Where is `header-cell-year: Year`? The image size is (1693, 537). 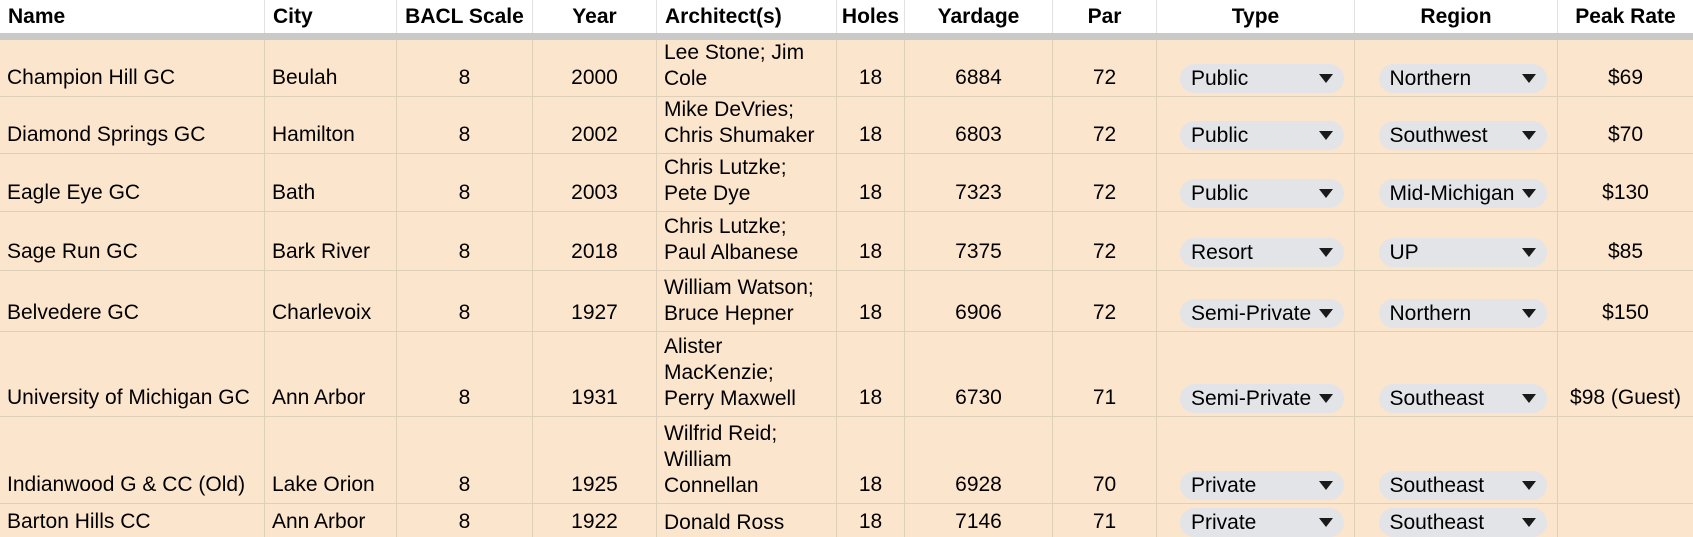
header-cell-year: Year is located at coordinates (595, 16).